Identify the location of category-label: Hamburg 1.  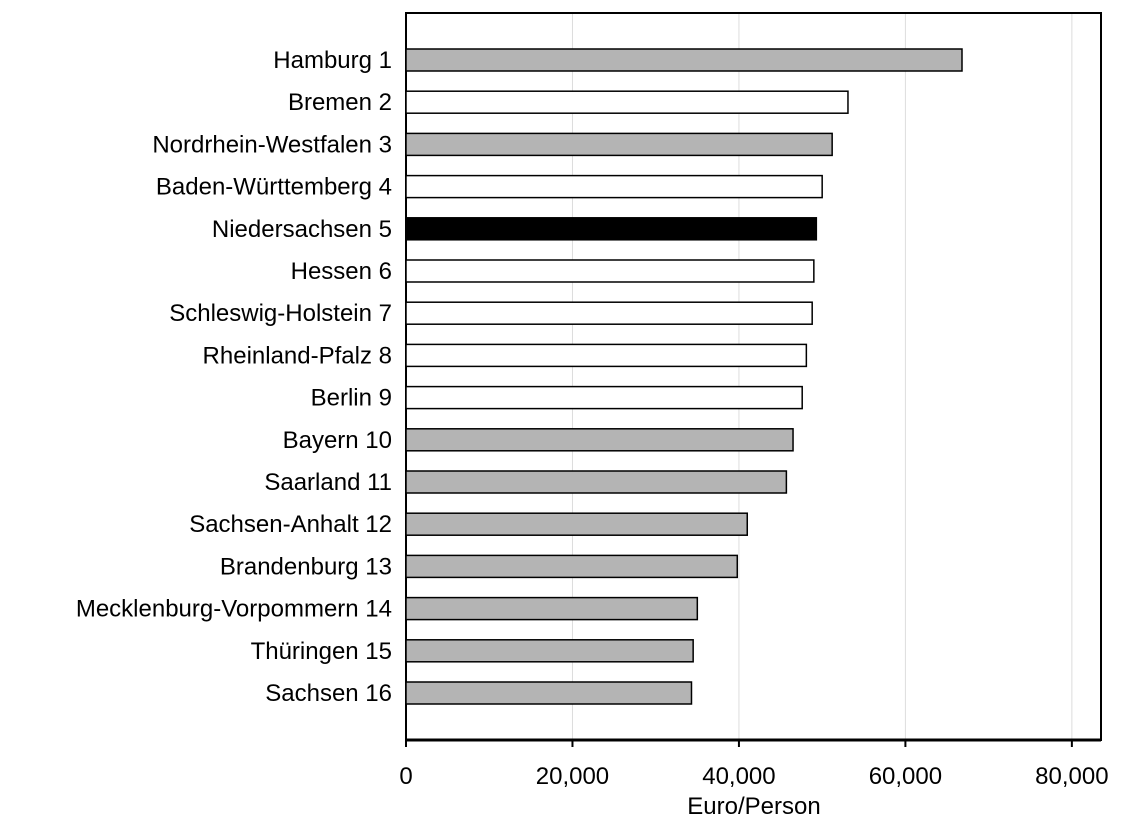
(332, 60).